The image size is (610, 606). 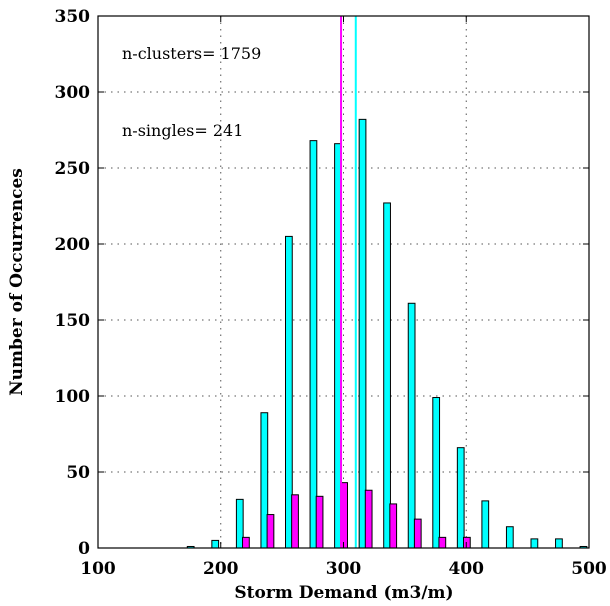 What do you see at coordinates (73, 321) in the screenshot?
I see `y-tick-label: 150` at bounding box center [73, 321].